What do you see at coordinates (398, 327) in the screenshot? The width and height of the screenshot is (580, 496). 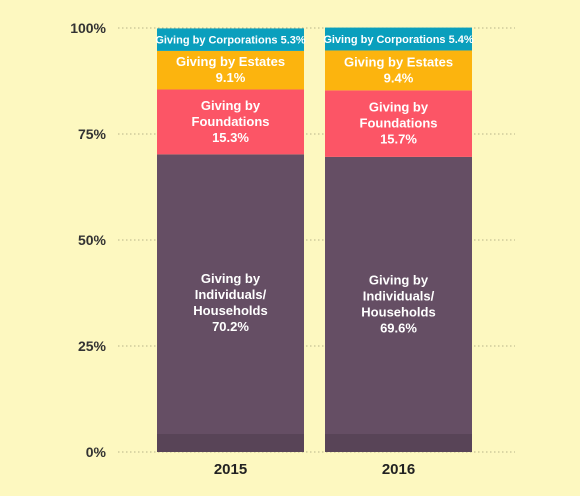 I see `segment-value: 69.6%` at bounding box center [398, 327].